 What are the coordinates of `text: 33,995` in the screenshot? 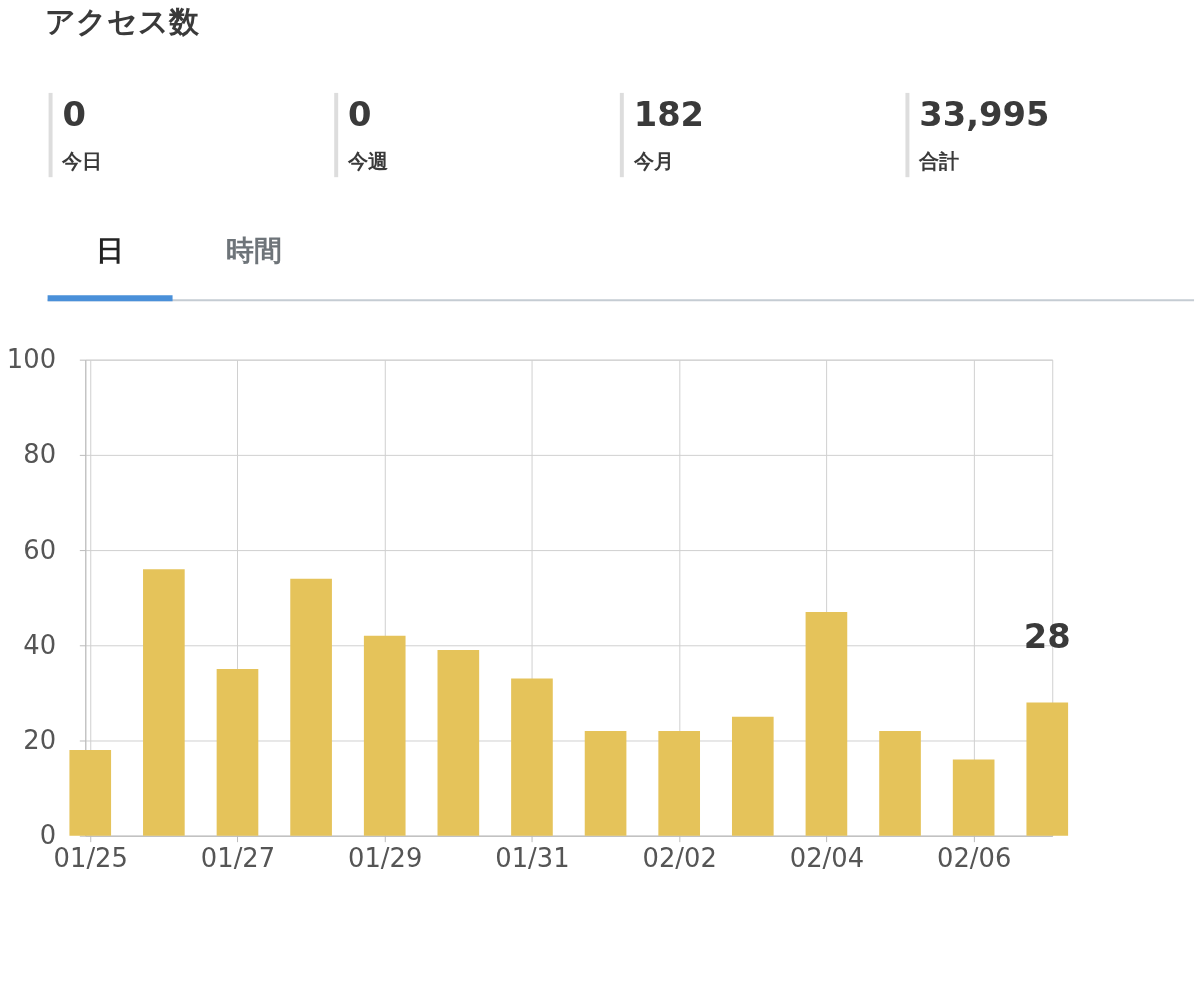 It's located at (984, 114).